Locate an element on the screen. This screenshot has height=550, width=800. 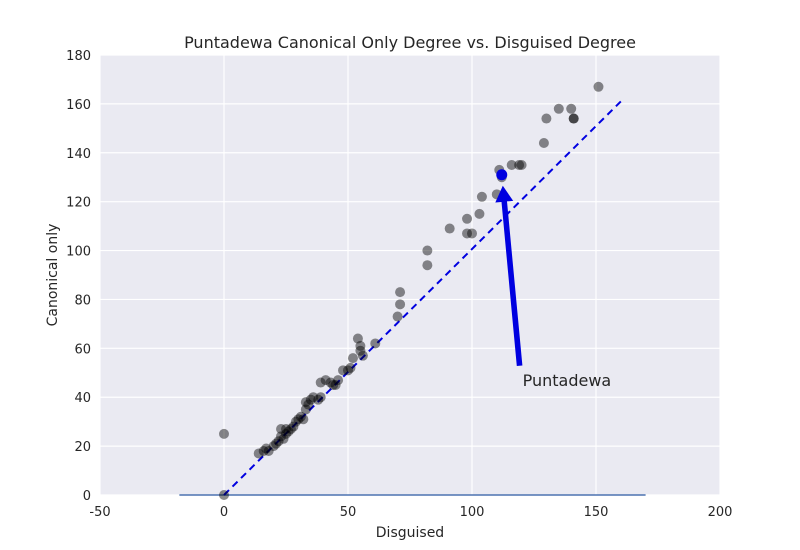
x-tick-label: 0 is located at coordinates (224, 512).